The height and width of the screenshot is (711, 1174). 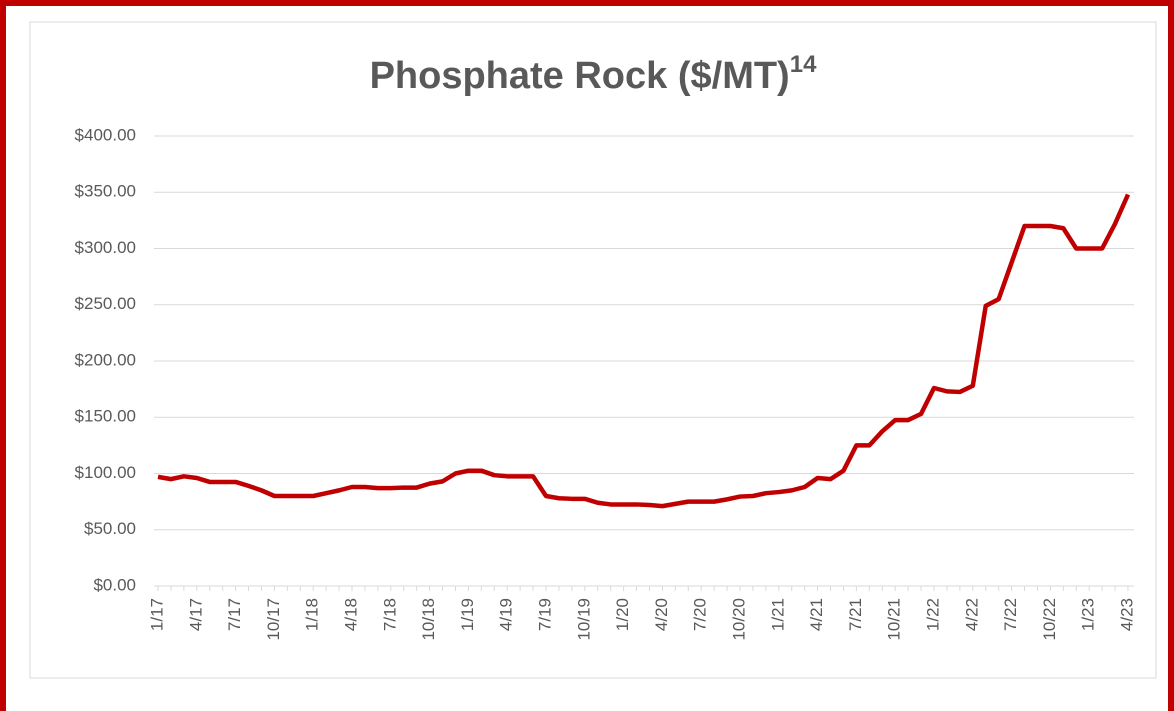 I want to click on x-tick-label: 10/19, so click(x=583, y=619).